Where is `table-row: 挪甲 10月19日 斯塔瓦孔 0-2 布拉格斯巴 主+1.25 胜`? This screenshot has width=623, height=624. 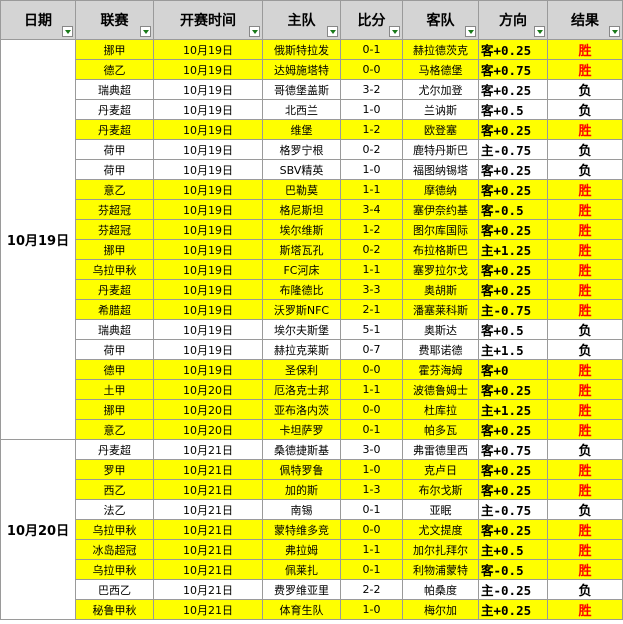 table-row: 挪甲 10月19日 斯塔瓦孔 0-2 布拉格斯巴 主+1.25 胜 is located at coordinates (312, 249).